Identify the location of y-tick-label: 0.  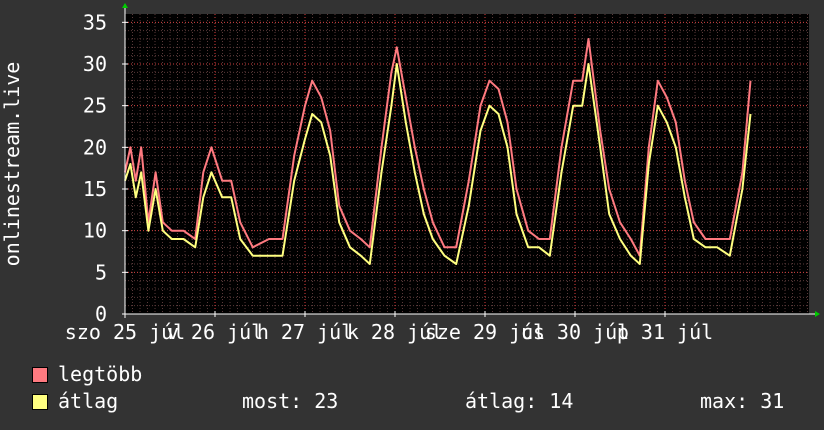
(101, 314).